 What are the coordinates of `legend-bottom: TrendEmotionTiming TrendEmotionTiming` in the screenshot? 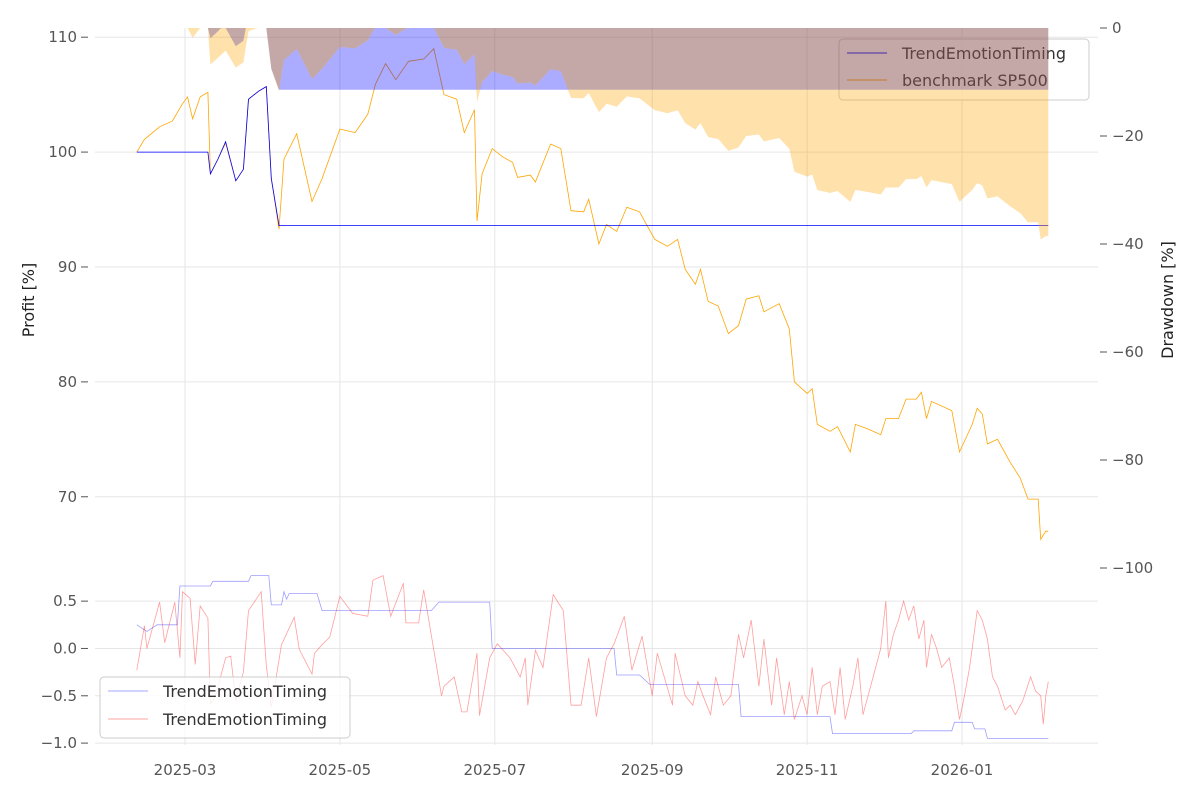 It's located at (225, 707).